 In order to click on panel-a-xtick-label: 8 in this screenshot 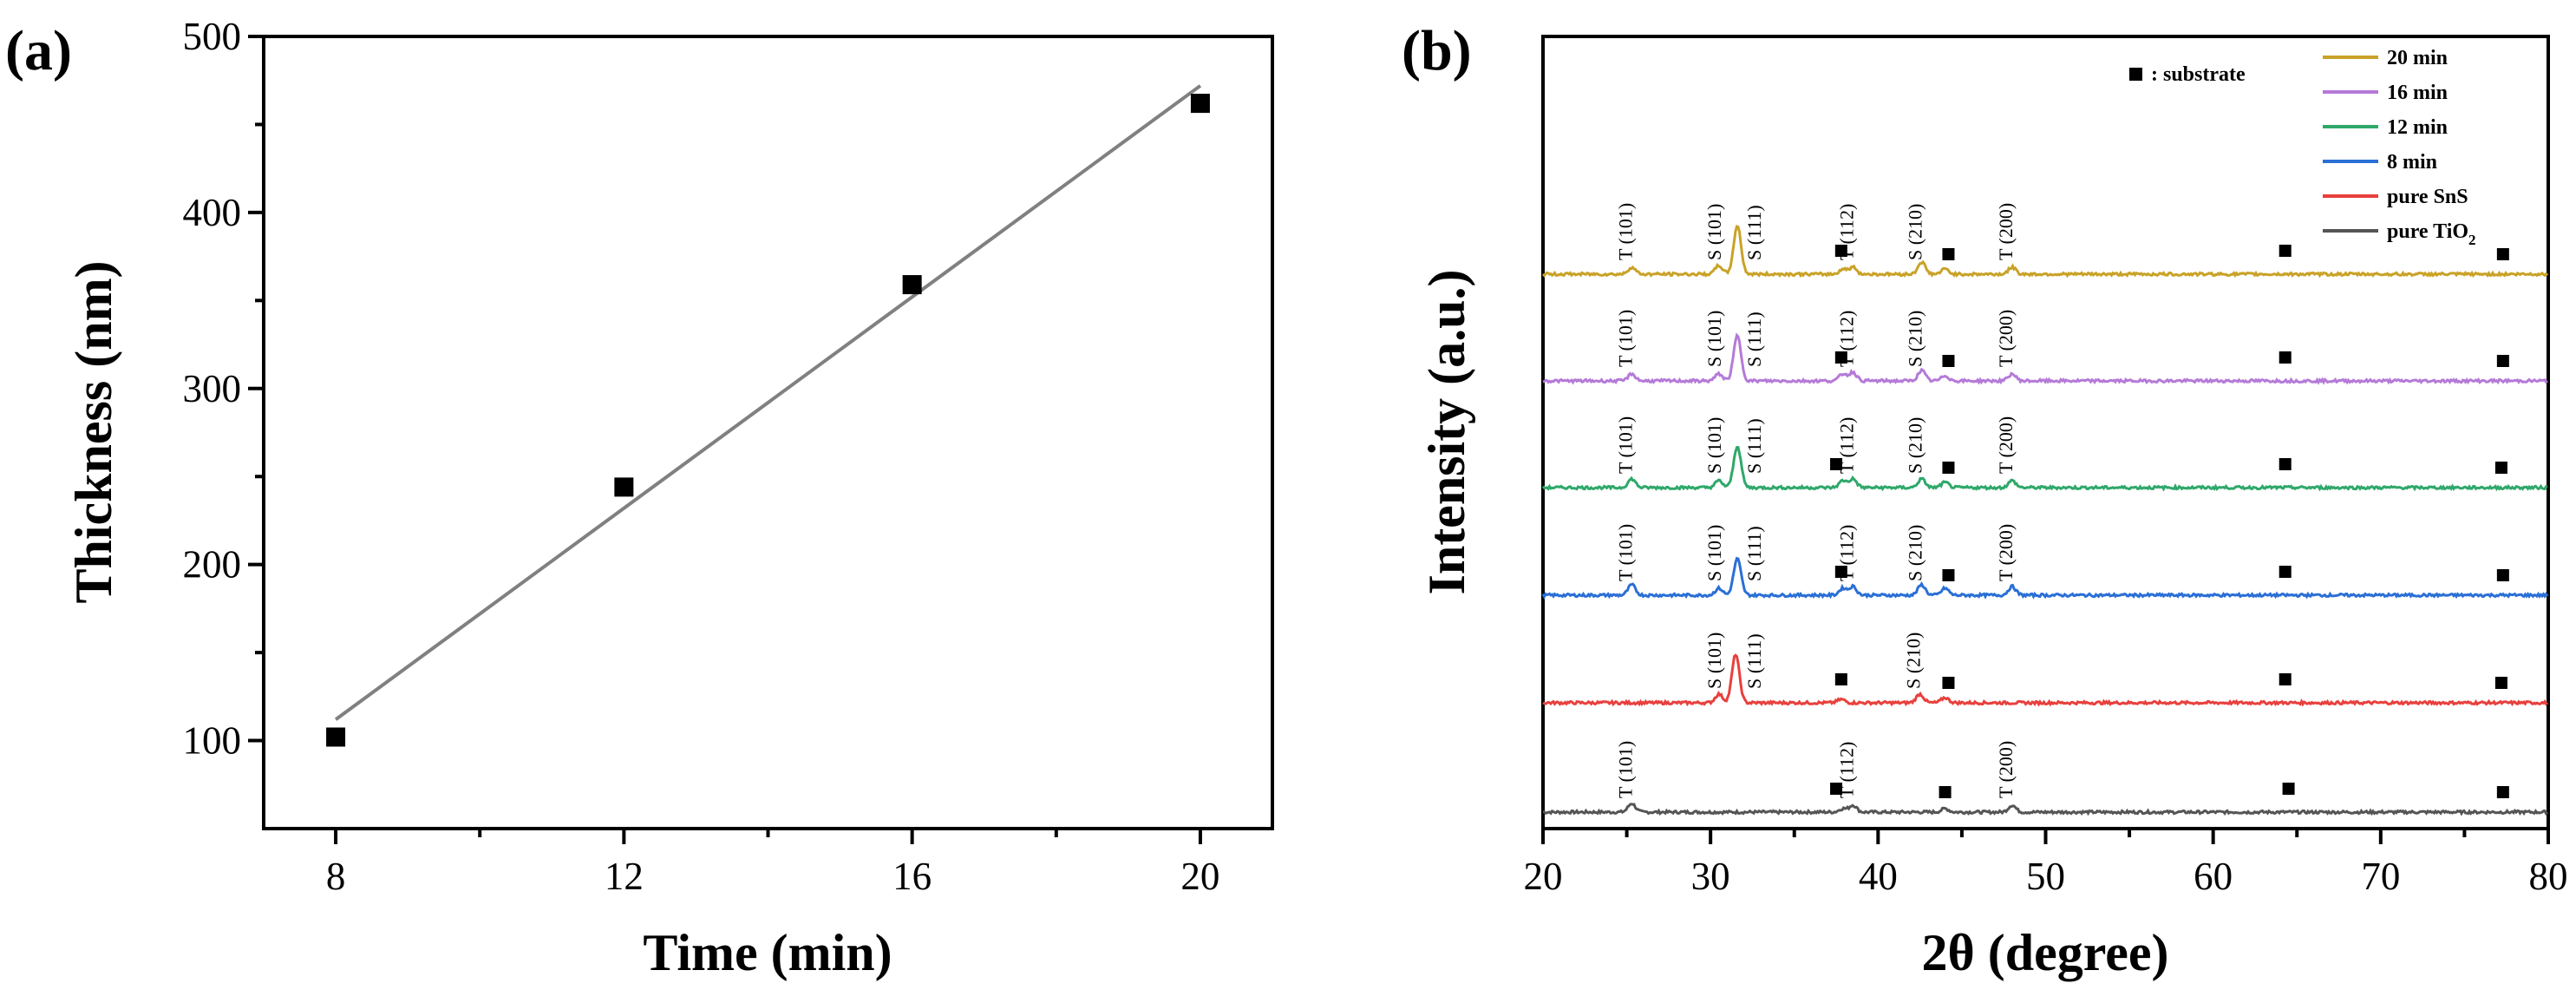, I will do `click(336, 877)`.